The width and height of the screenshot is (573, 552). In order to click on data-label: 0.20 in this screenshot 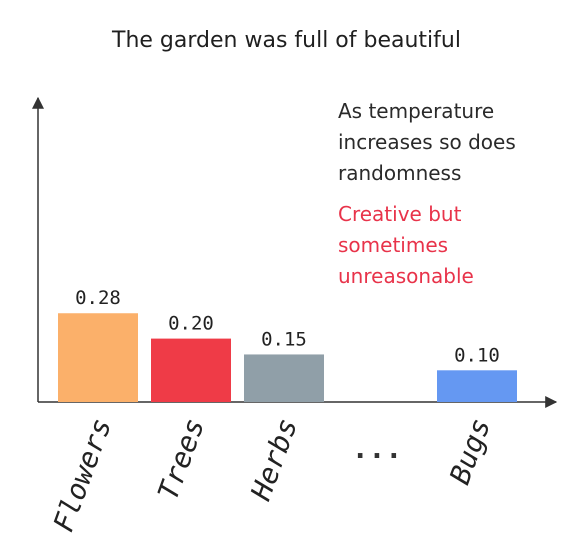, I will do `click(191, 324)`.